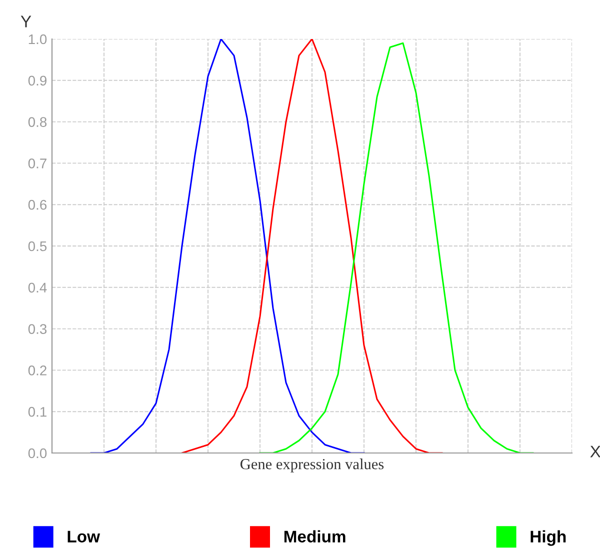  What do you see at coordinates (37, 411) in the screenshot?
I see `y-tick-label: 0.1` at bounding box center [37, 411].